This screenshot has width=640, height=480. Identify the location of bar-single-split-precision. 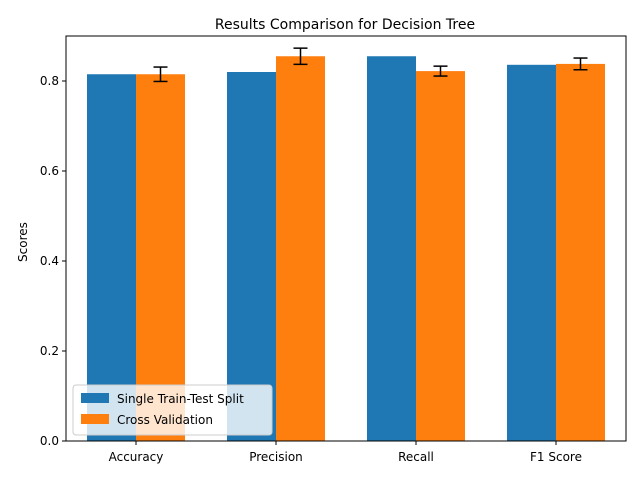
(251, 256).